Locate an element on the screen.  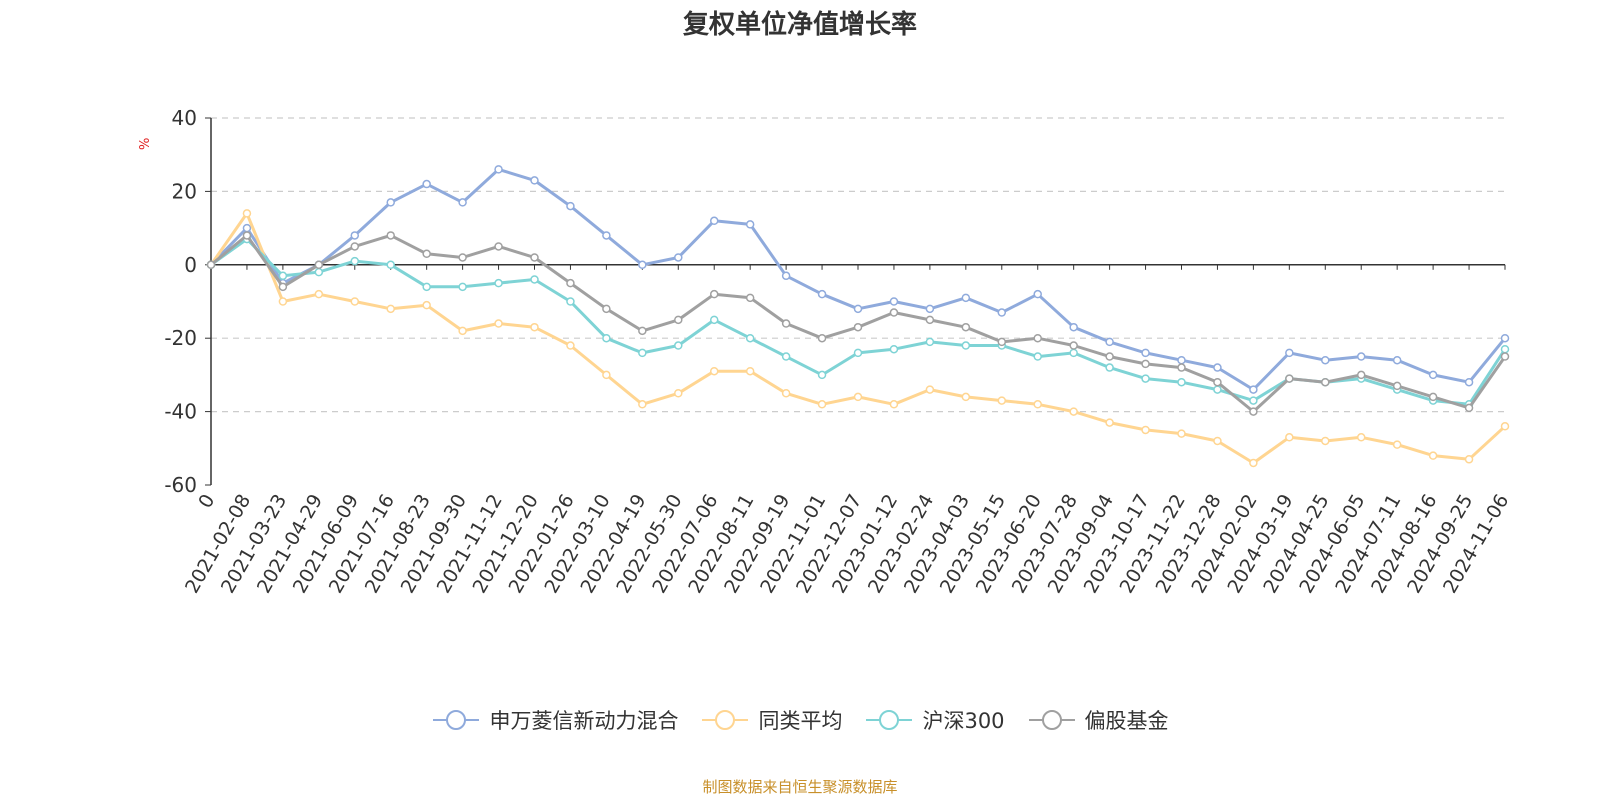
y-tick-label: -60 is located at coordinates (180, 485).